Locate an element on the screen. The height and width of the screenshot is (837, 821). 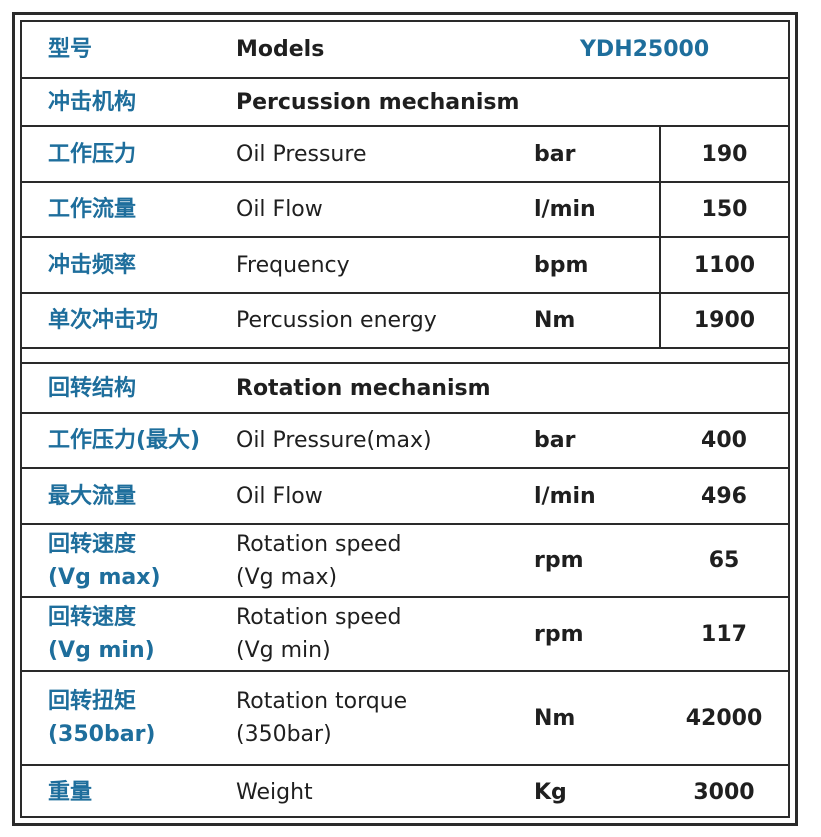
section-divider is located at coordinates (405, 356).